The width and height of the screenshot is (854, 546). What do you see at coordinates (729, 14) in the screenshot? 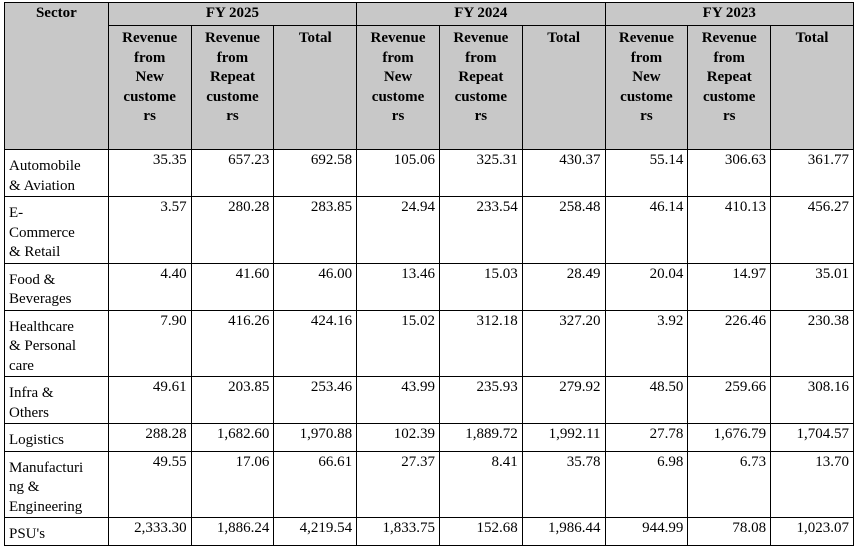
I see `fy-2023-header: FY 2023` at bounding box center [729, 14].